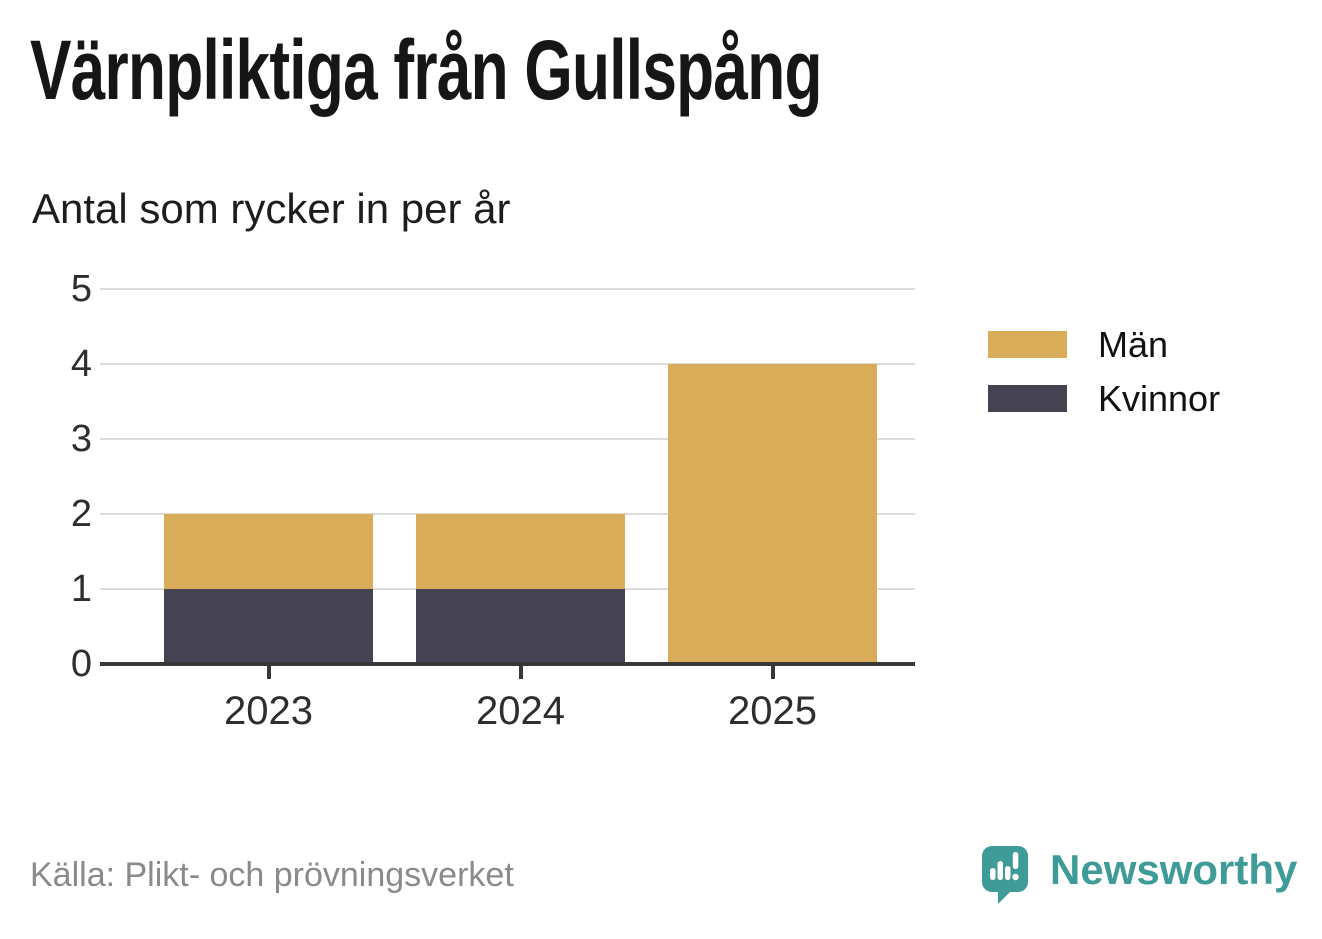  What do you see at coordinates (1005, 875) in the screenshot?
I see `speech-bubble-bar-chart-icon` at bounding box center [1005, 875].